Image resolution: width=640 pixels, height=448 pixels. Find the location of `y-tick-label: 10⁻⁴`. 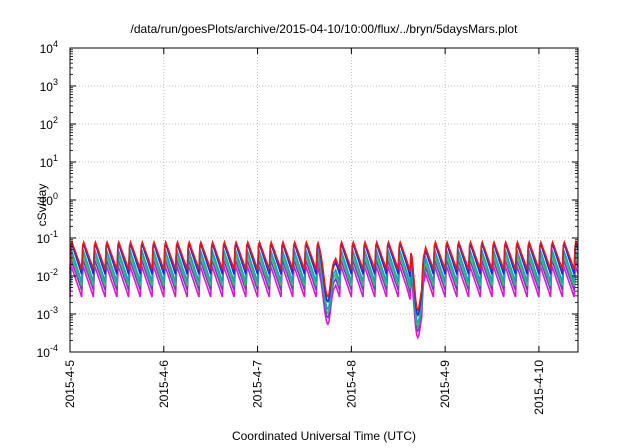

y-tick-label: 10⁻⁴ is located at coordinates (47, 351).